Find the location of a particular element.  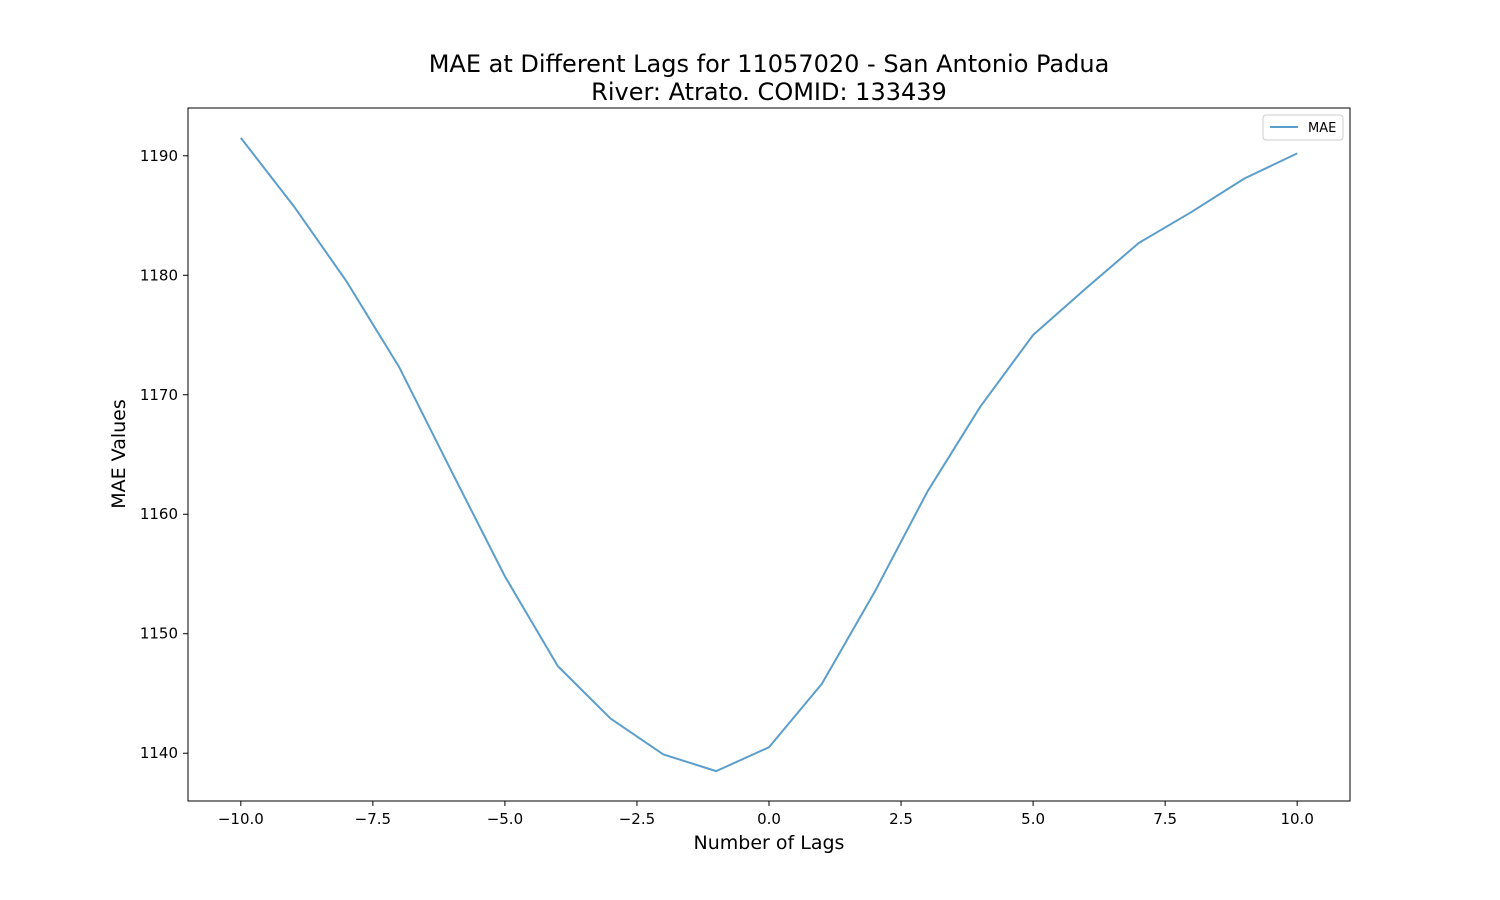

x-tick-label: 0.0 is located at coordinates (769, 819).